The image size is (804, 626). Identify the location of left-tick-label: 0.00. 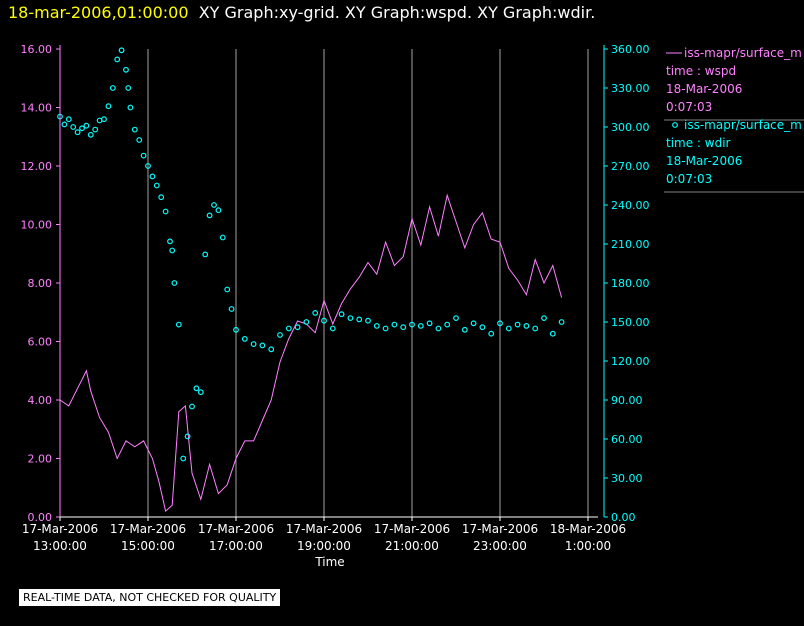
(40, 517).